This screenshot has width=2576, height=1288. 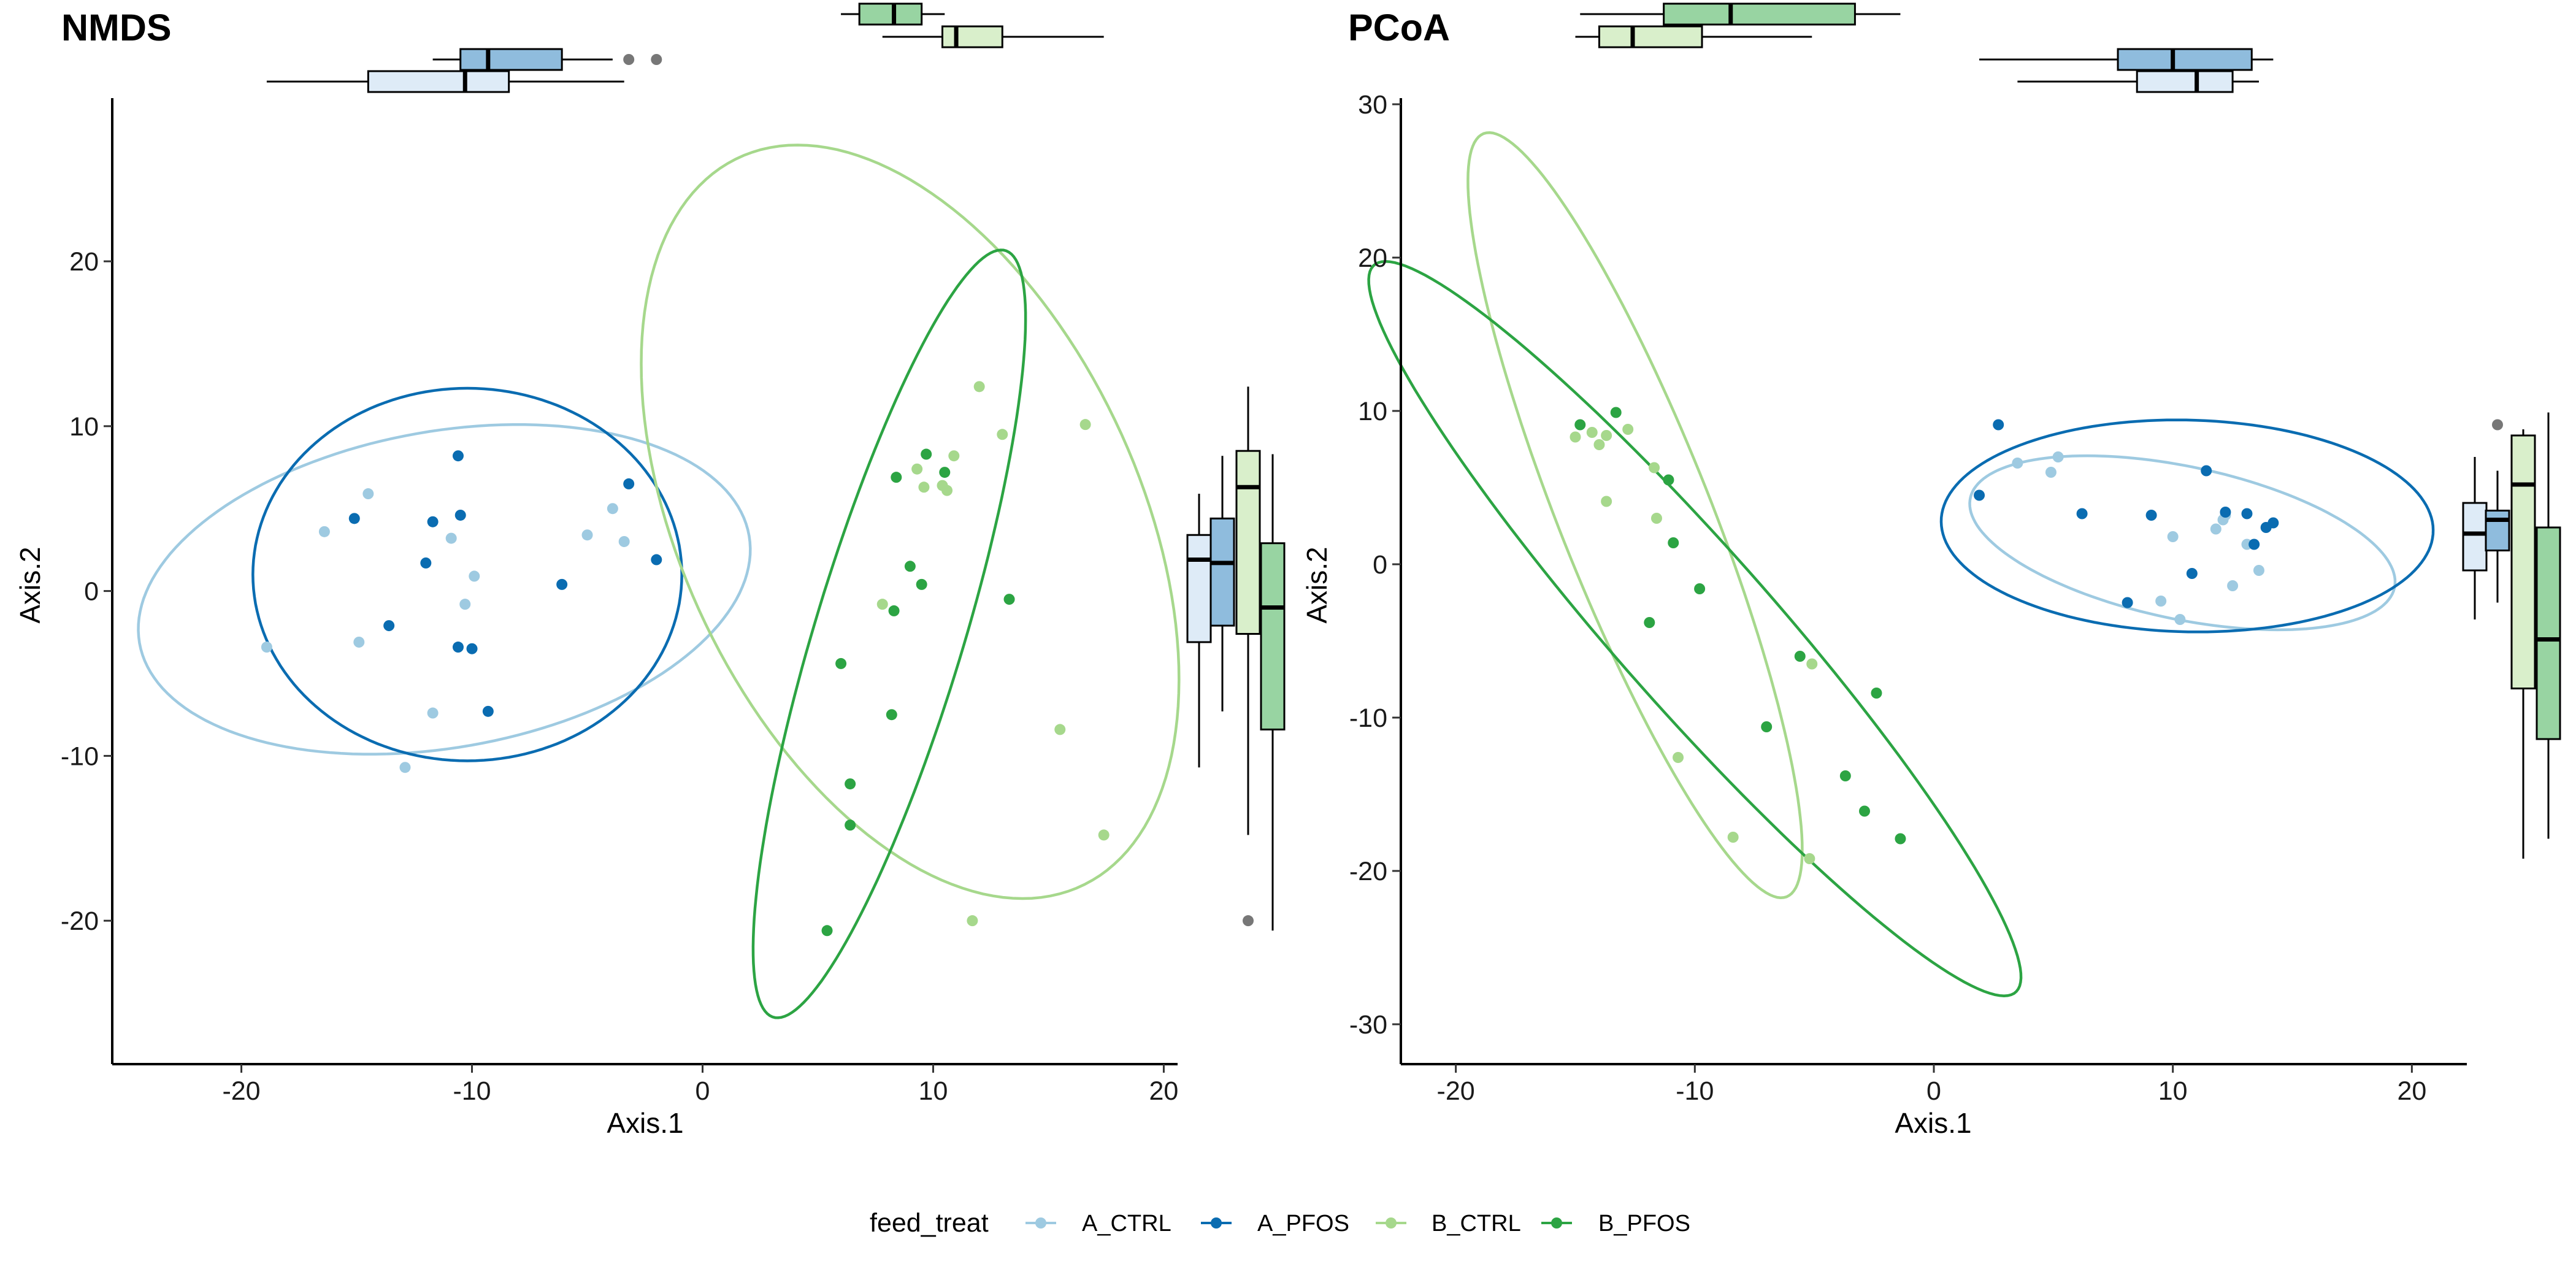 What do you see at coordinates (1199, 631) in the screenshot?
I see `nmds-boxplot-y-a-ctrl` at bounding box center [1199, 631].